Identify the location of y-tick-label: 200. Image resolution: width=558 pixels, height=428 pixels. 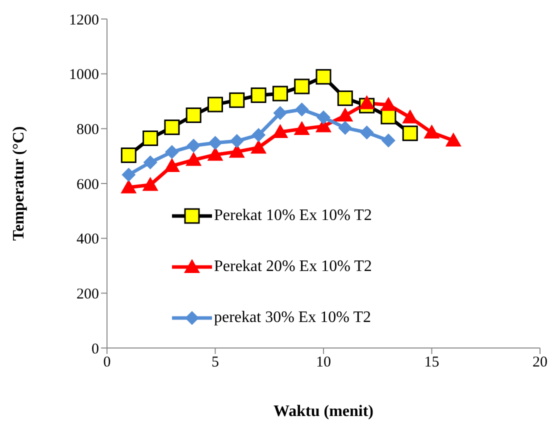
(87, 294).